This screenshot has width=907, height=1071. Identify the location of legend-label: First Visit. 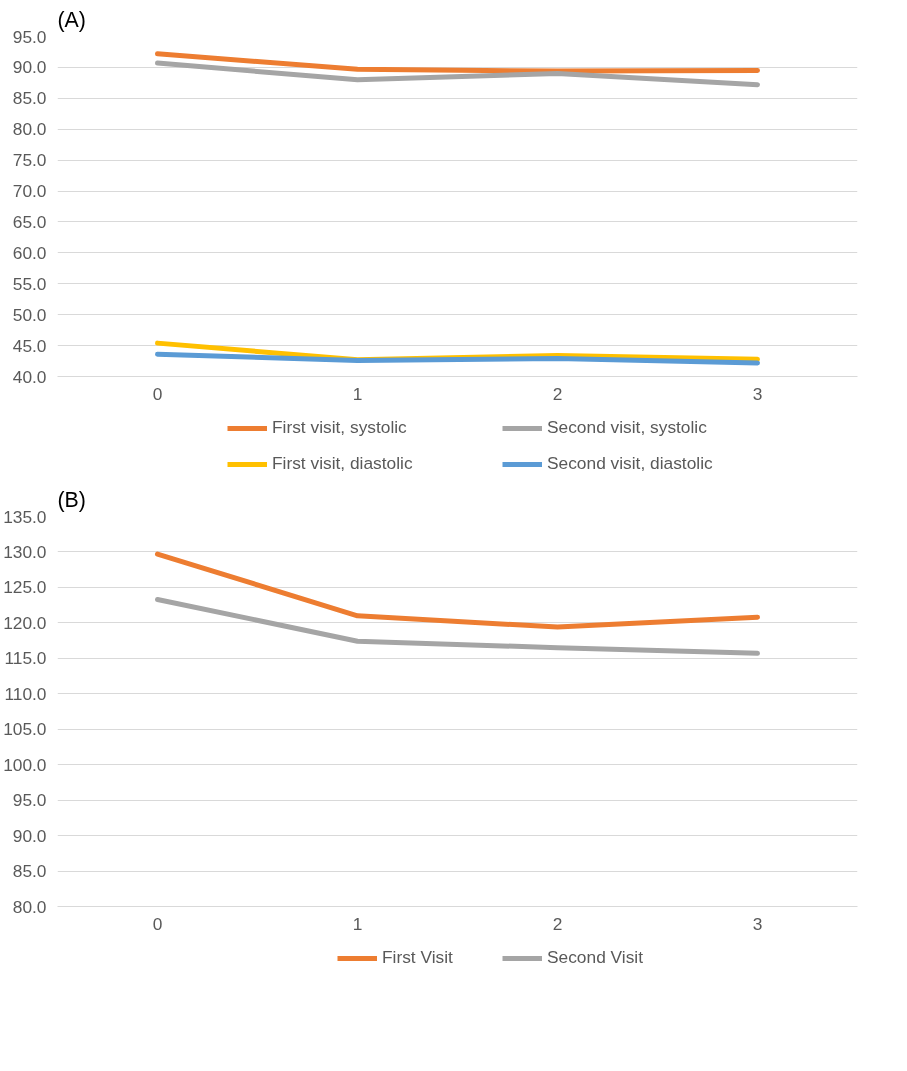
(418, 957).